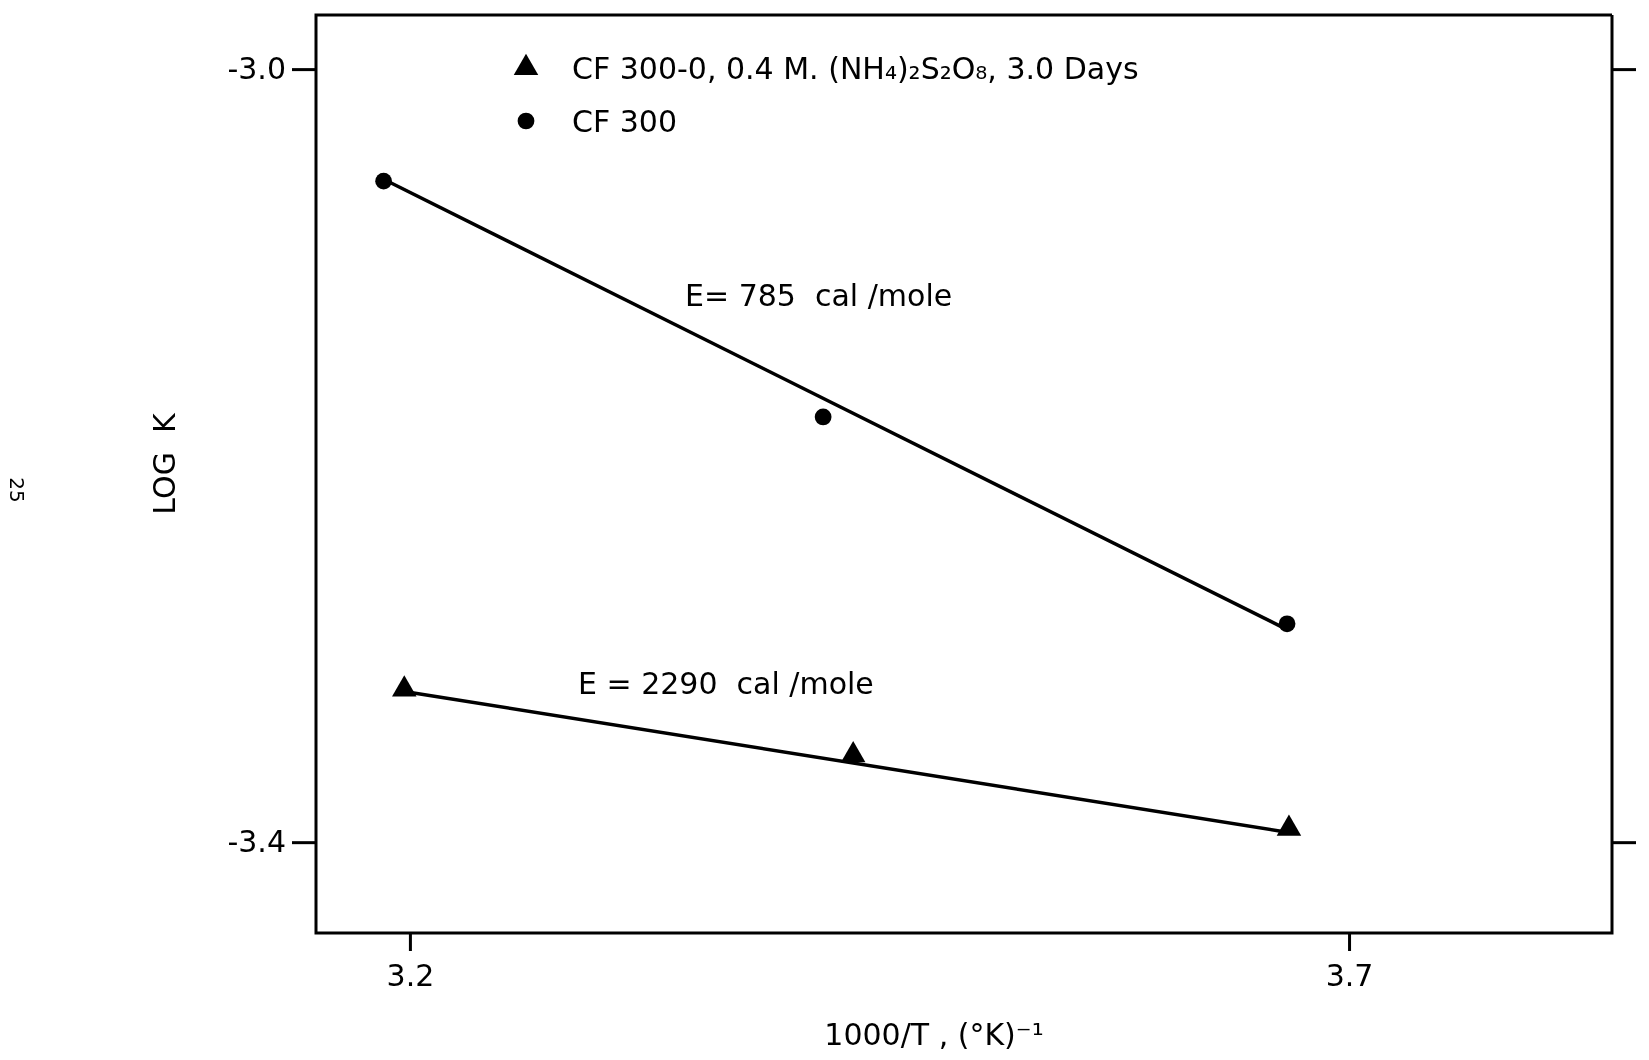  Describe the element at coordinates (256, 69) in the screenshot. I see `y-tick-label: -3.0` at that location.